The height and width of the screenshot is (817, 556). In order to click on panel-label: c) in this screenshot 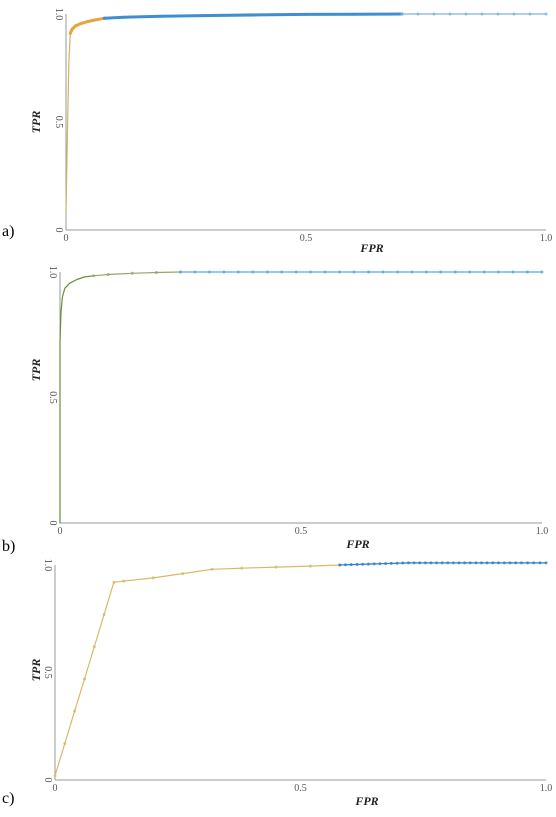, I will do `click(8, 798)`.